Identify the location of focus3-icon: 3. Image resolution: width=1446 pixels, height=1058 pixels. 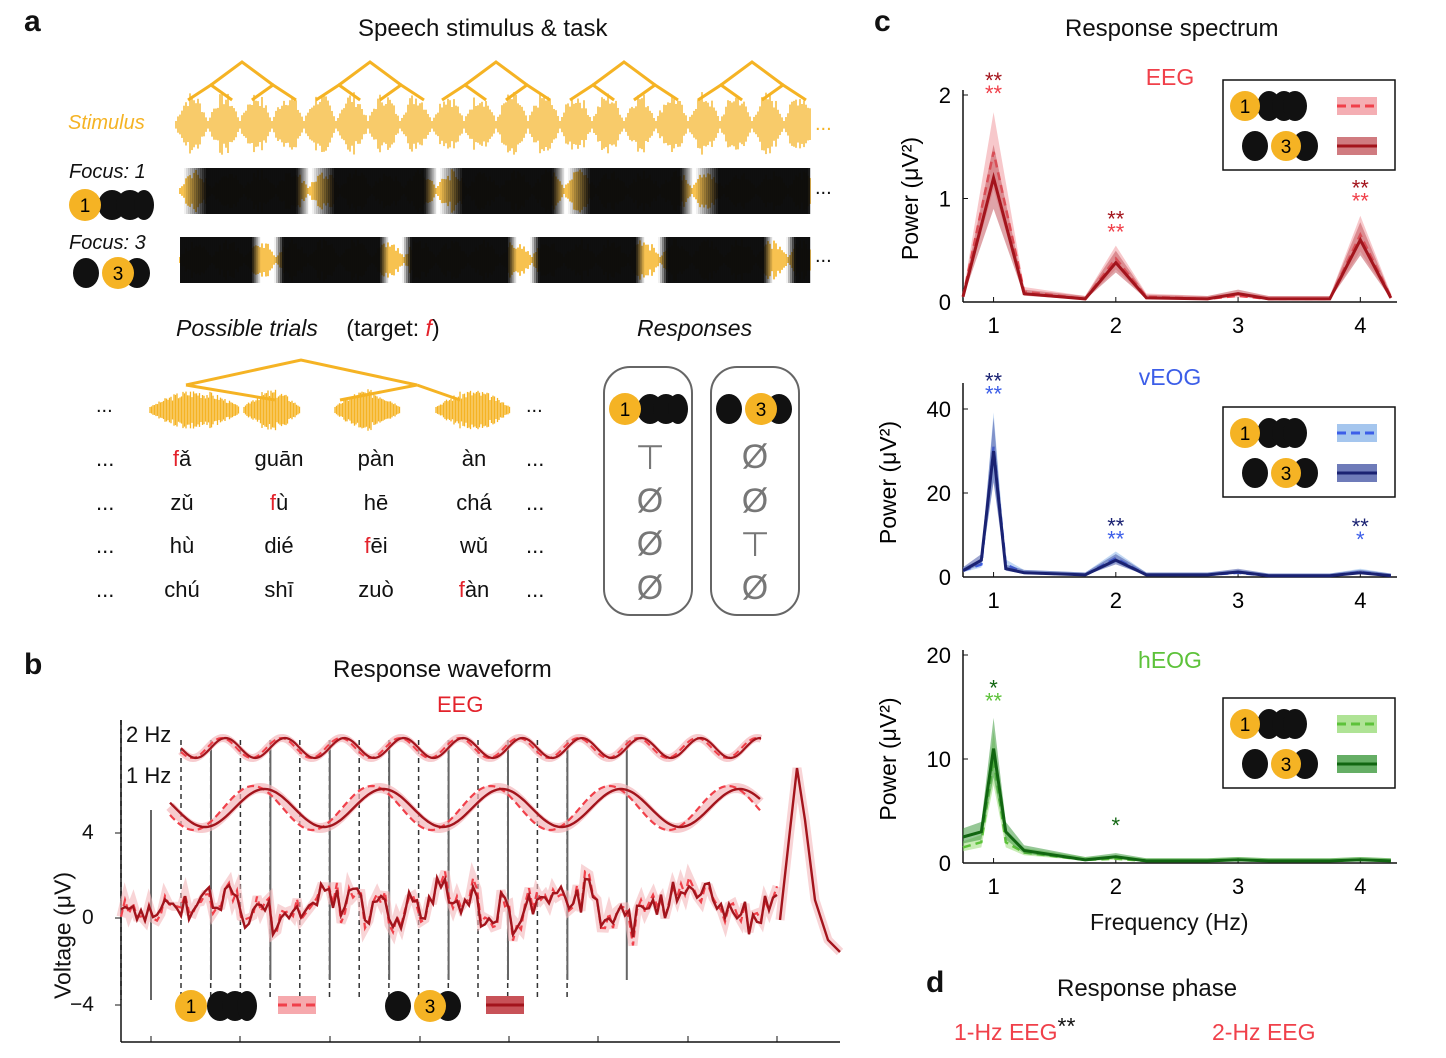
(111, 273).